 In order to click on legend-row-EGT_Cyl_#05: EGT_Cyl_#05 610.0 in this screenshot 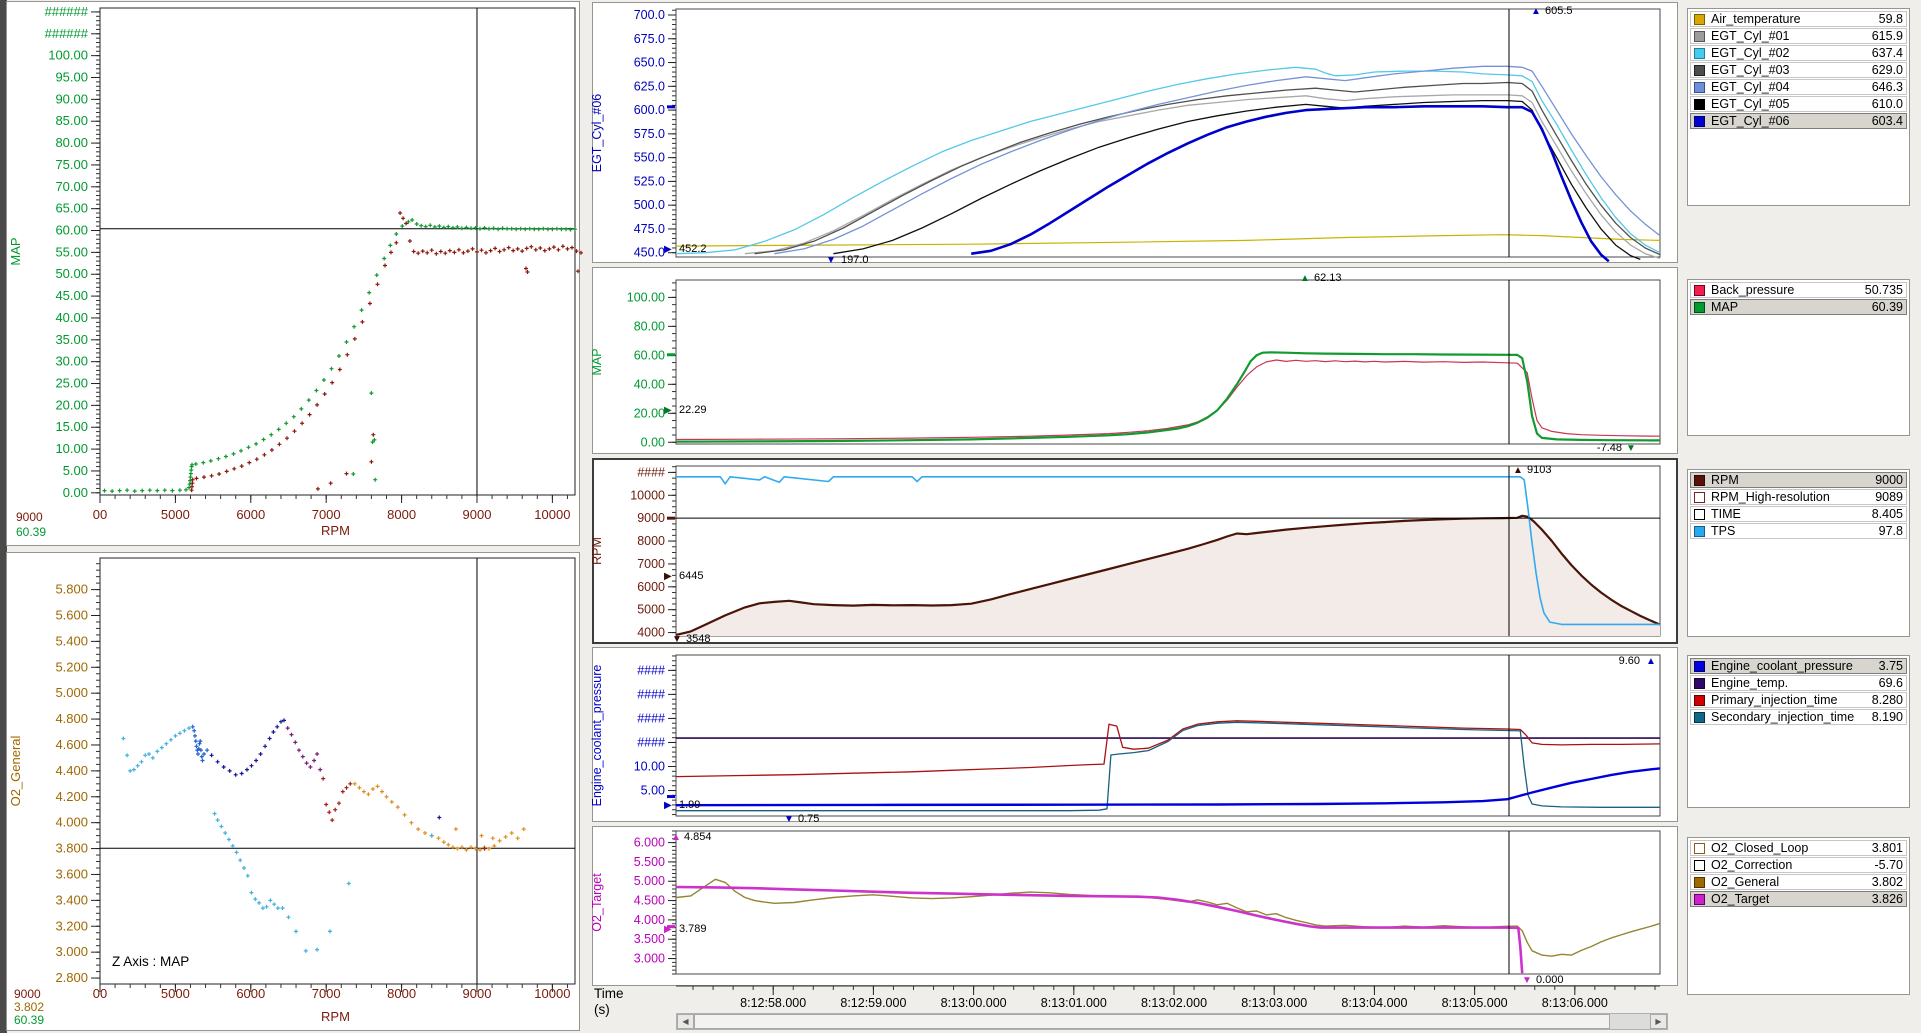, I will do `click(1798, 104)`.